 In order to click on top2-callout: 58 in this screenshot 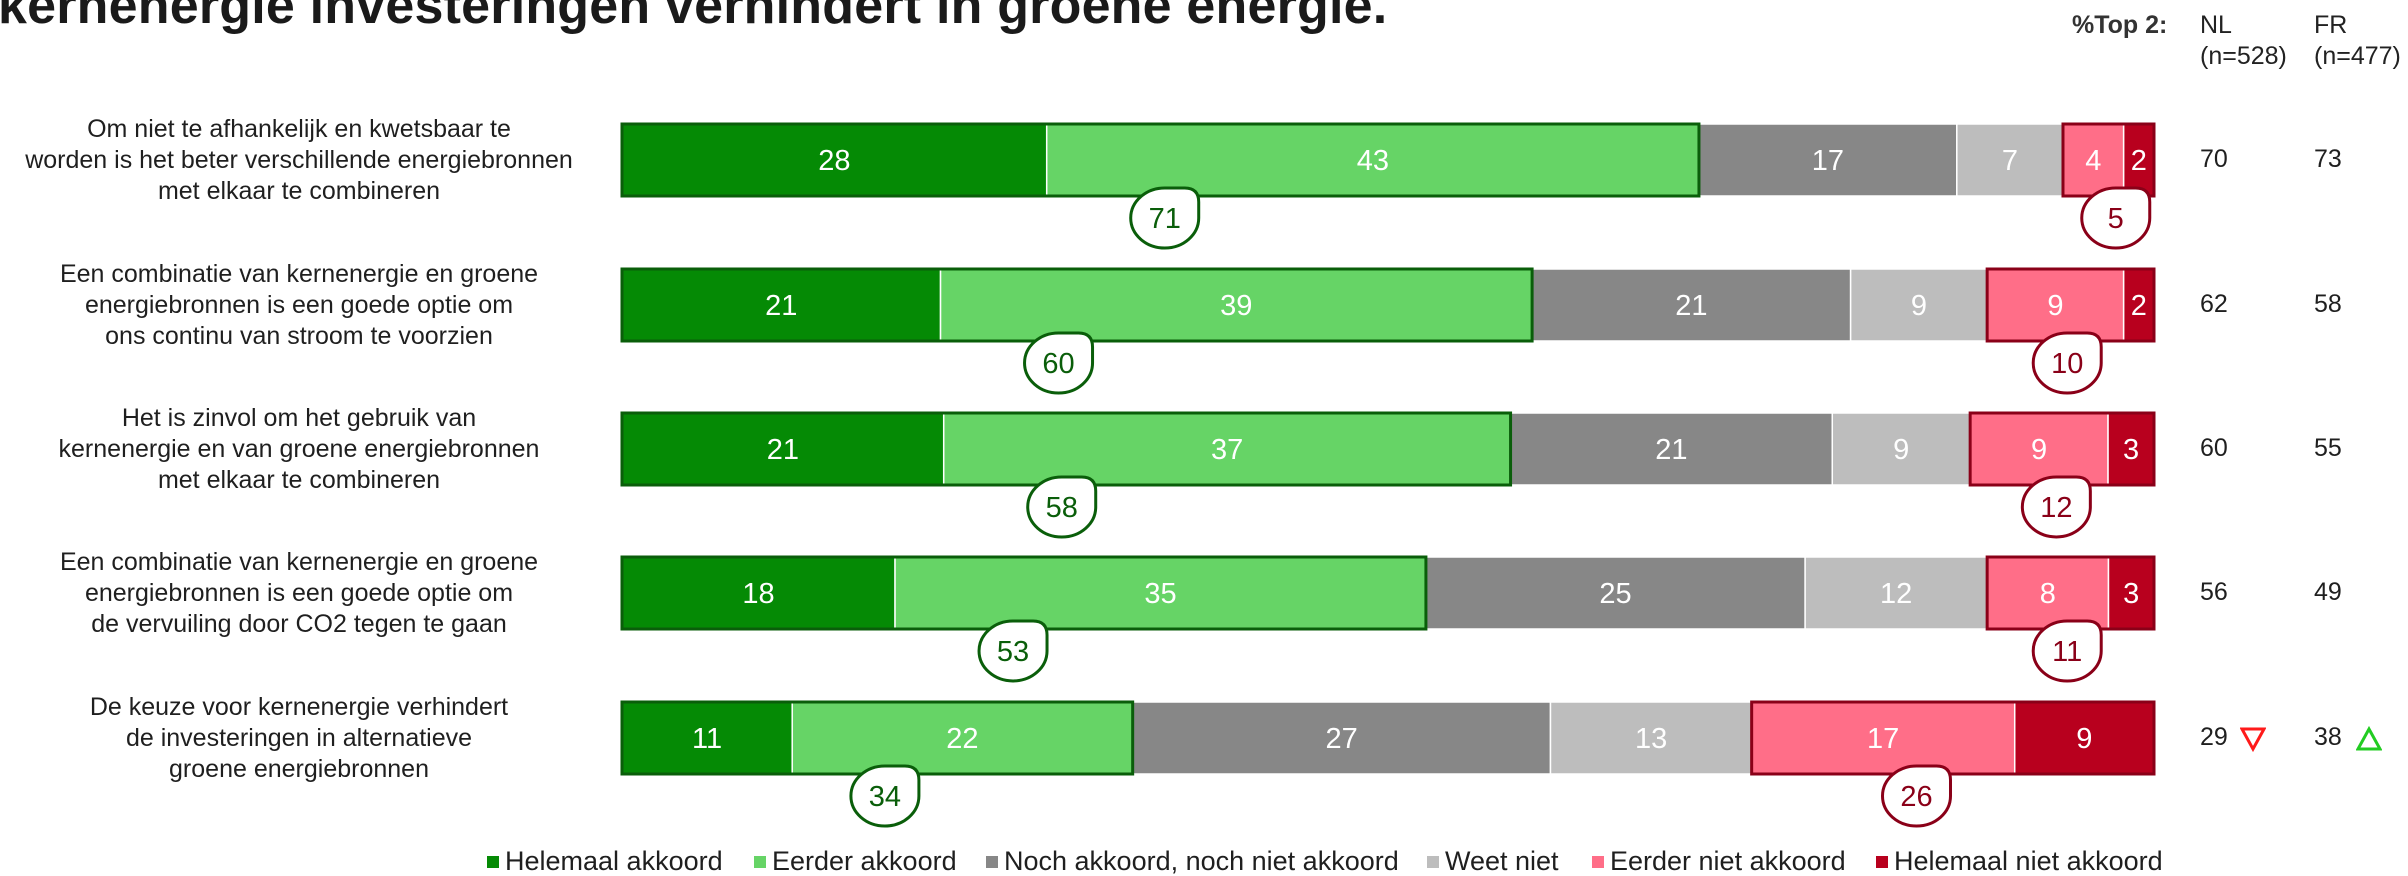, I will do `click(1062, 507)`.